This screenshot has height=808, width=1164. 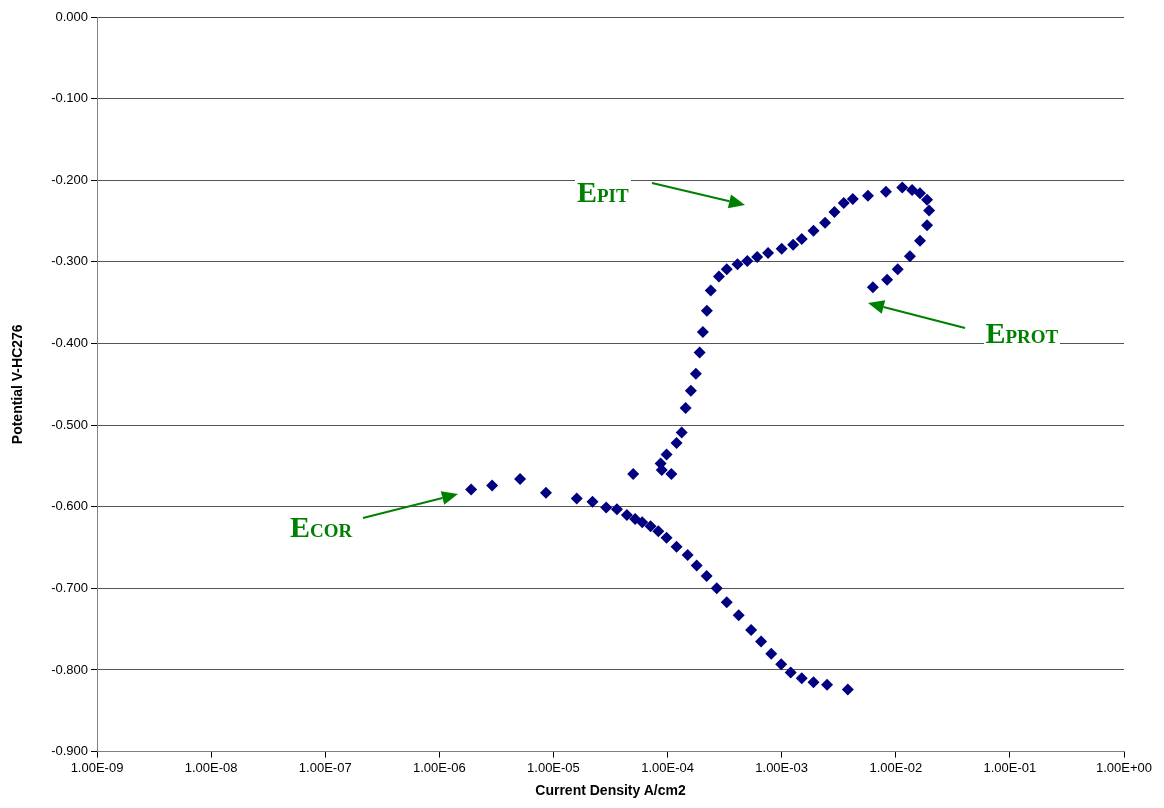 What do you see at coordinates (69, 261) in the screenshot?
I see `y-tick-label: -0.300` at bounding box center [69, 261].